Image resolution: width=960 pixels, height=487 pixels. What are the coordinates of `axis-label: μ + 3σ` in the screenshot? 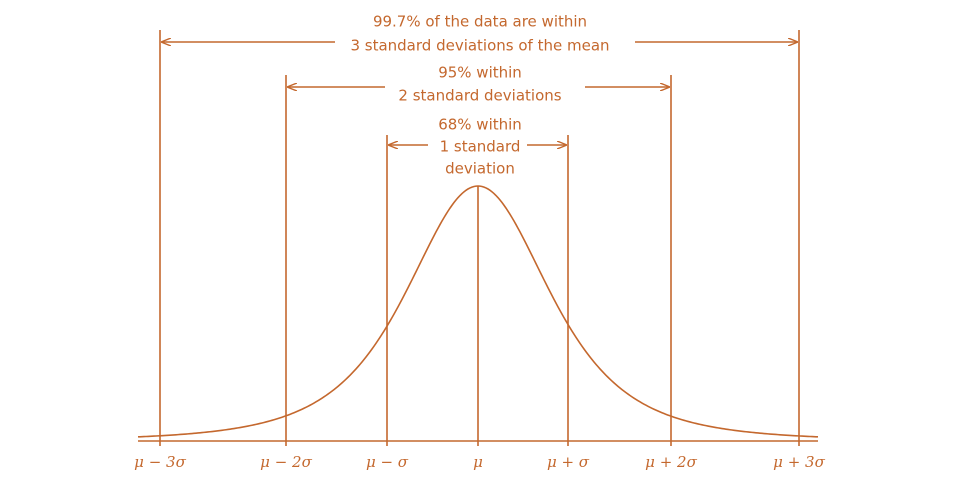 It's located at (799, 462).